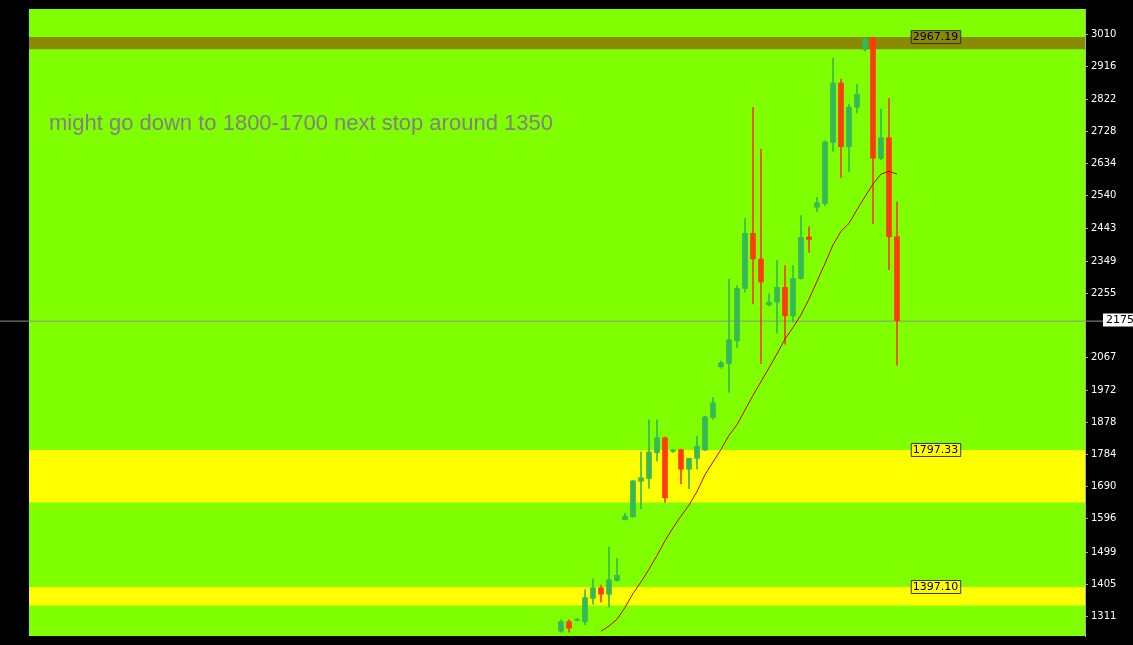 The image size is (1133, 645). I want to click on y-tick-label: 1499, so click(1104, 551).